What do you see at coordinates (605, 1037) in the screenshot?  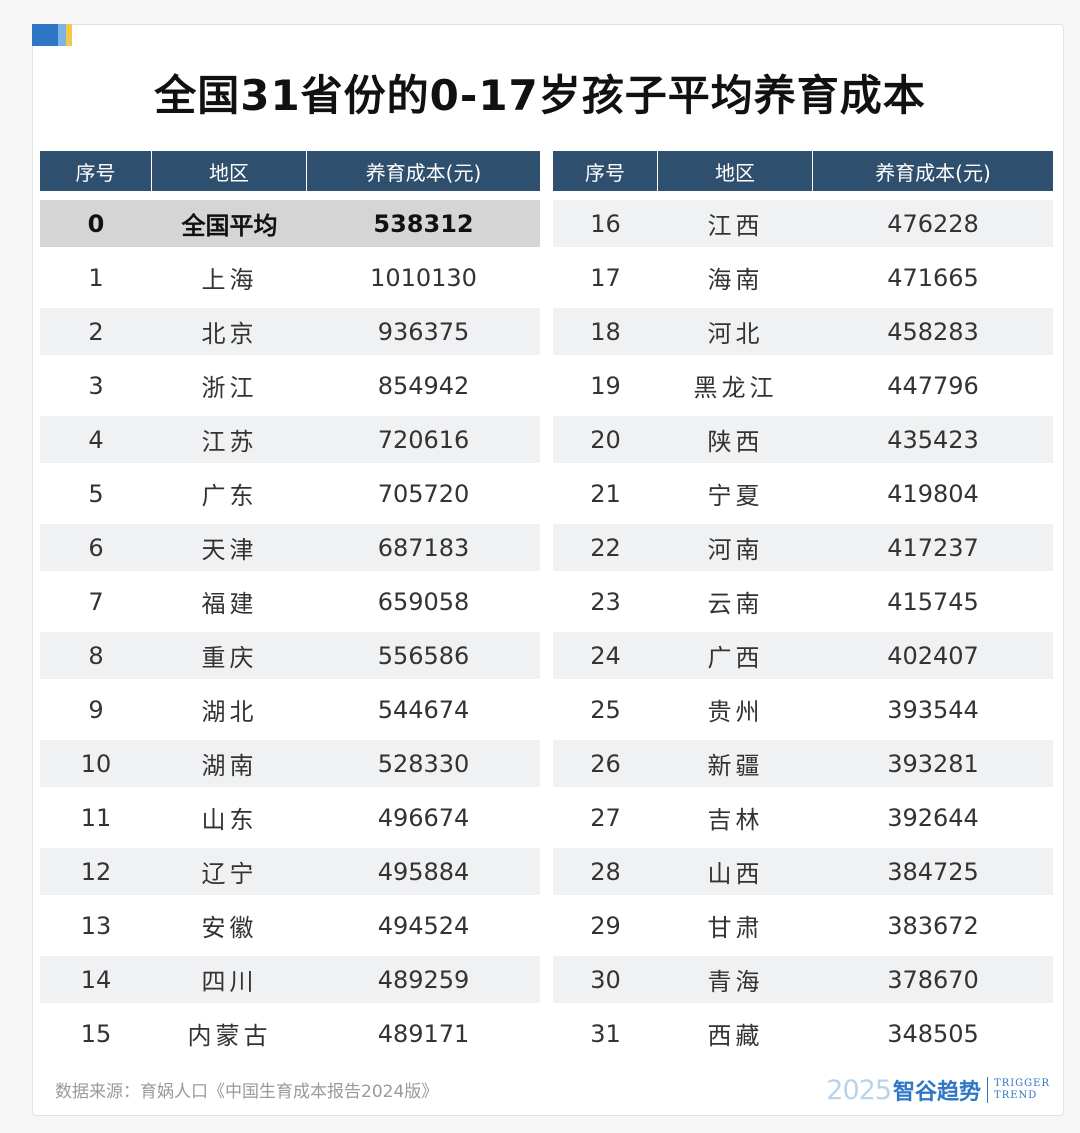 I see `row-index: 31` at bounding box center [605, 1037].